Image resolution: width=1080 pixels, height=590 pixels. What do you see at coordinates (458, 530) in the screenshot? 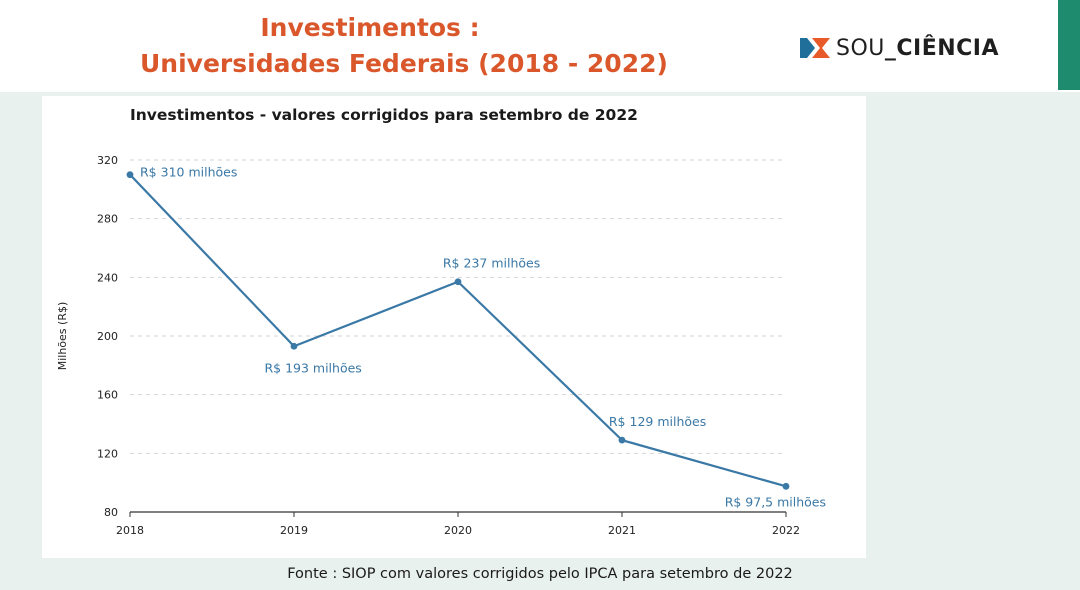
I see `x-tick-label-2020: 2020` at bounding box center [458, 530].